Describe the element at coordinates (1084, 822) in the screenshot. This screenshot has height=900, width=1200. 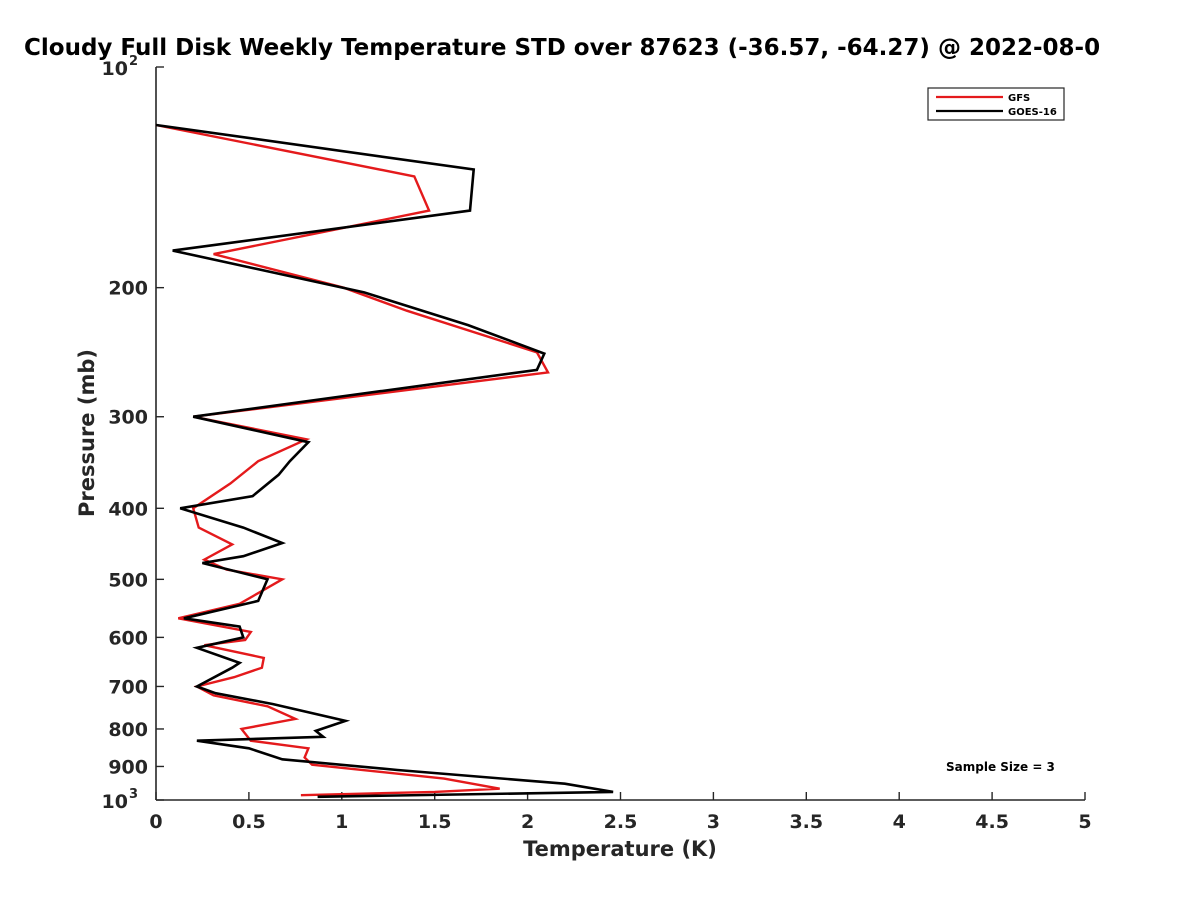
I see `x-tick-label: 5` at that location.